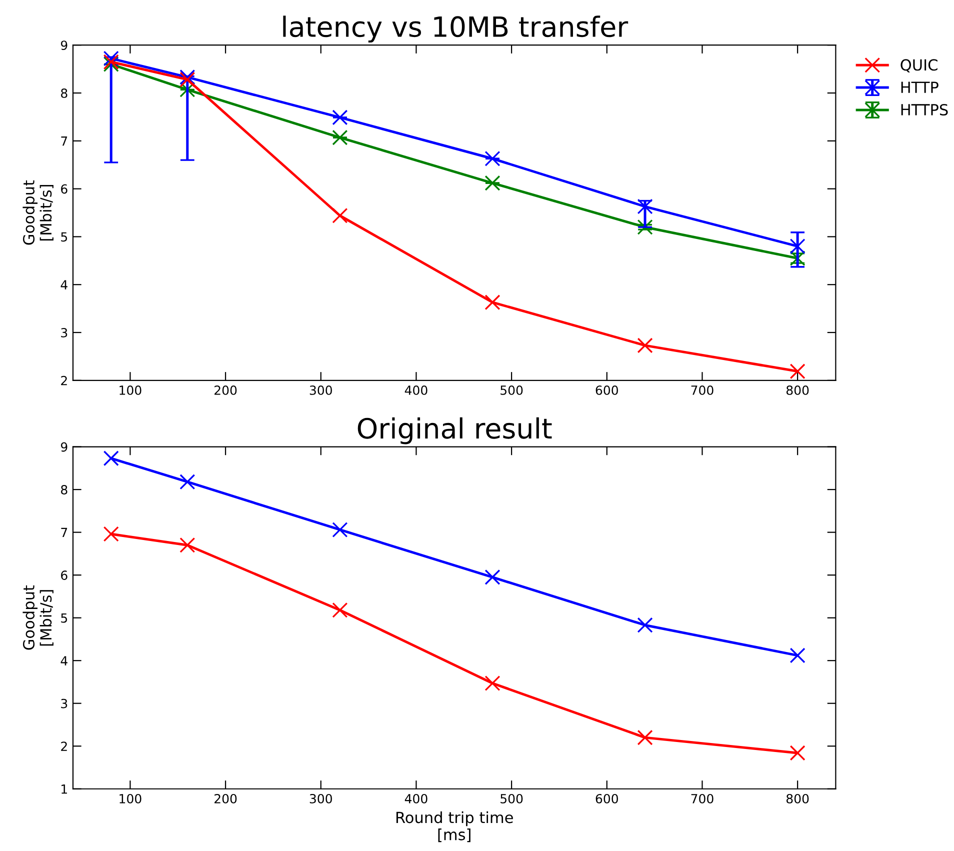 This screenshot has height=851, width=954. I want to click on legend-label: QUIC, so click(919, 65).